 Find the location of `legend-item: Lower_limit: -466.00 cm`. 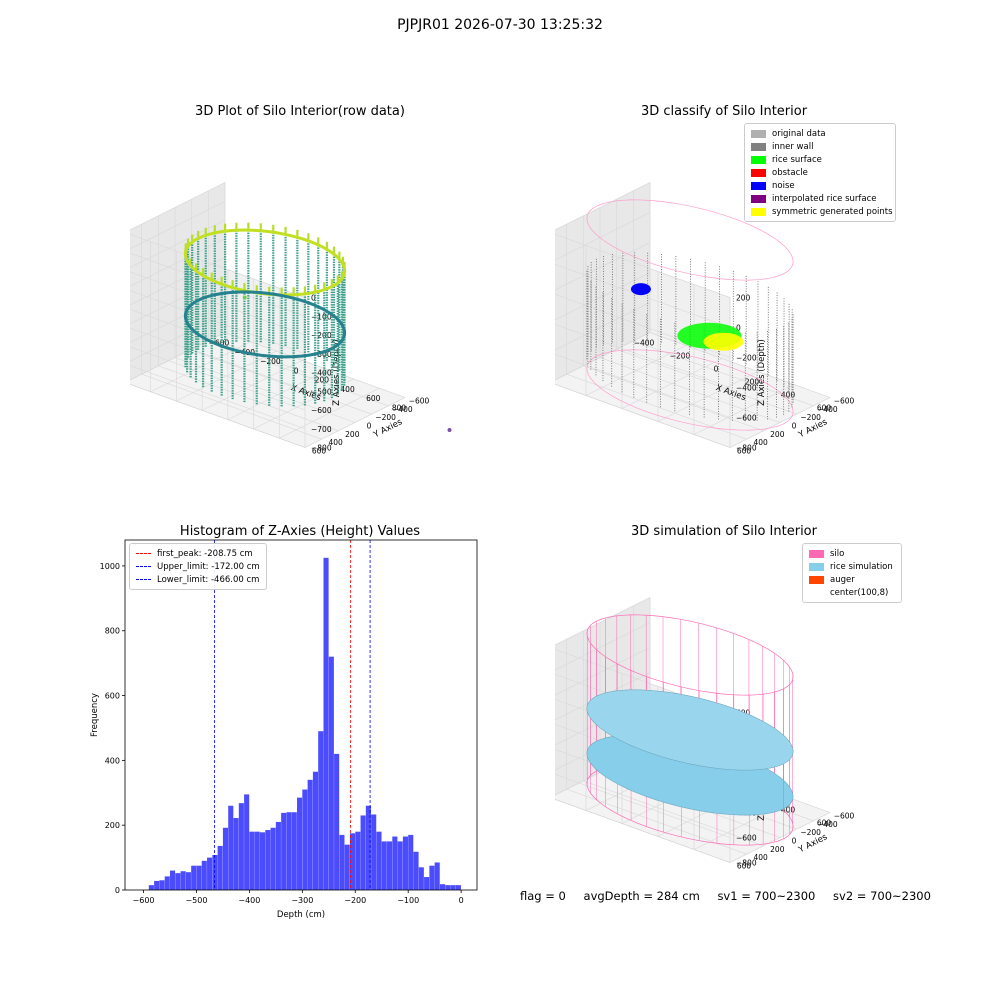

legend-item: Lower_limit: -466.00 cm is located at coordinates (198, 579).